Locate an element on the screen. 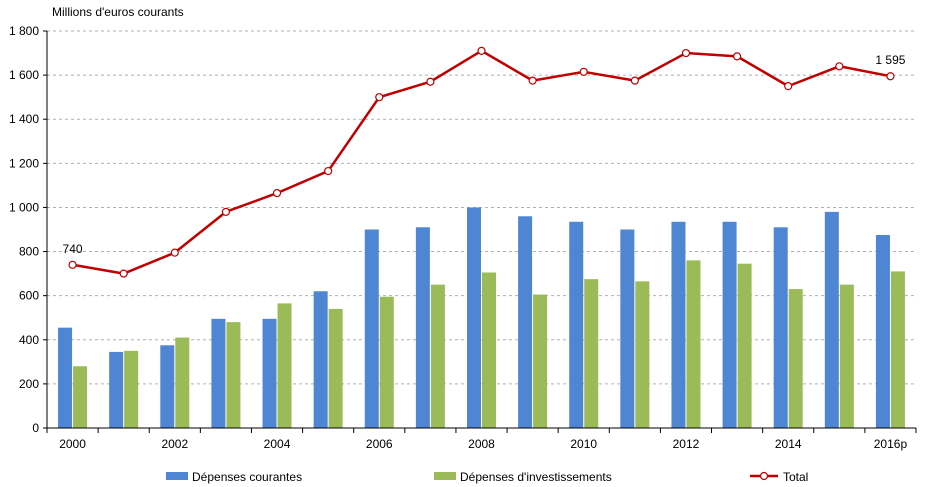 The image size is (926, 487). legend-swatch-total-marker is located at coordinates (764, 476).